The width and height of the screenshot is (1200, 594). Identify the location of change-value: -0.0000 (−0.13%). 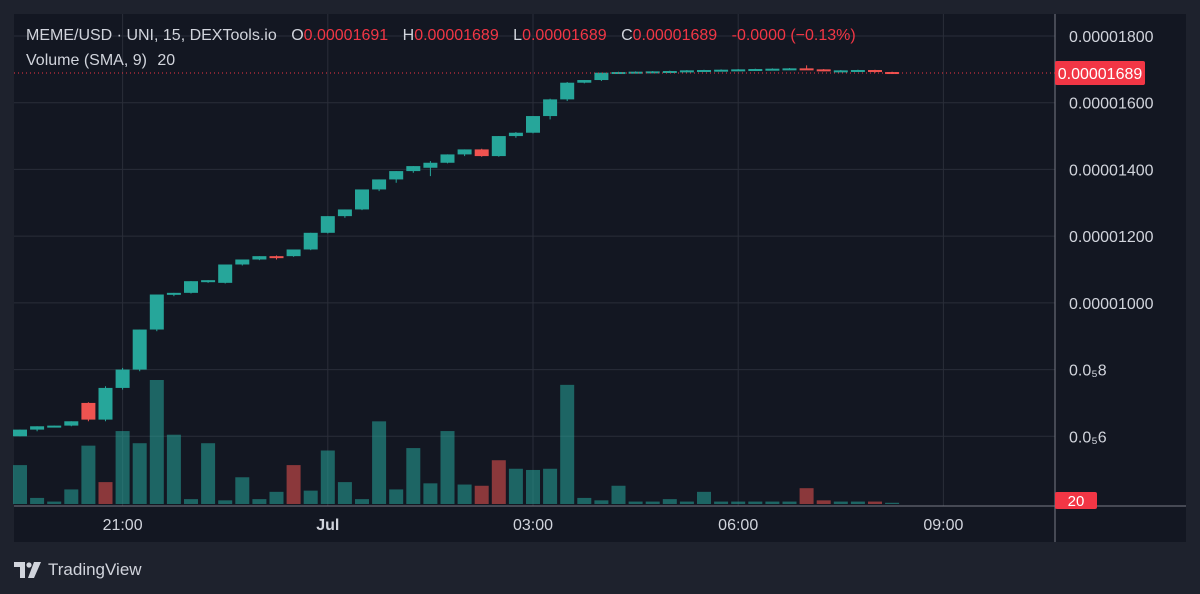
(793, 35).